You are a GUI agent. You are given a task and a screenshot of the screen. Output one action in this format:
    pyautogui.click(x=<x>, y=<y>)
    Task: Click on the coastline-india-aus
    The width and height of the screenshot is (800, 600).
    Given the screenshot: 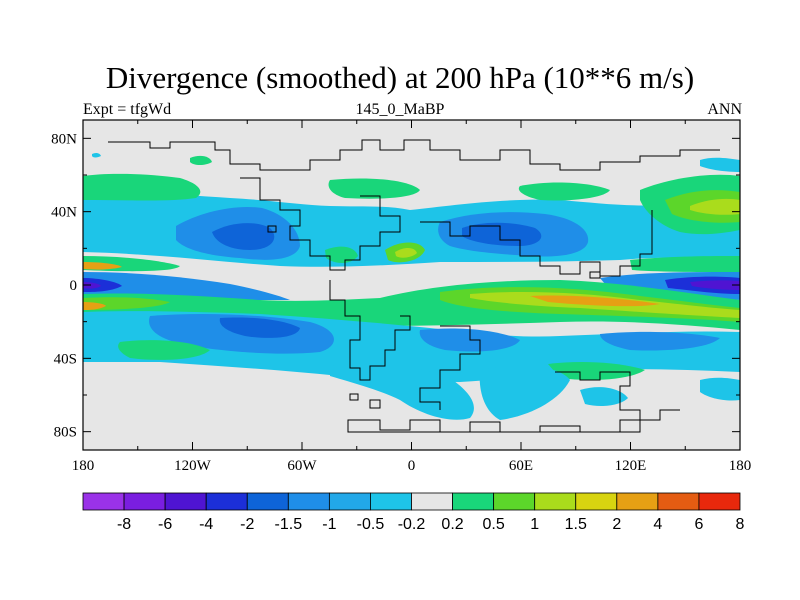 What is the action you would take?
    pyautogui.click(x=617, y=396)
    